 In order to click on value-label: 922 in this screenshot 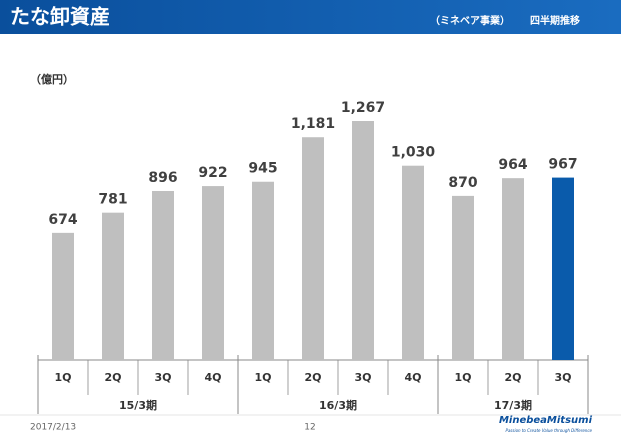, I will do `click(212, 173)`.